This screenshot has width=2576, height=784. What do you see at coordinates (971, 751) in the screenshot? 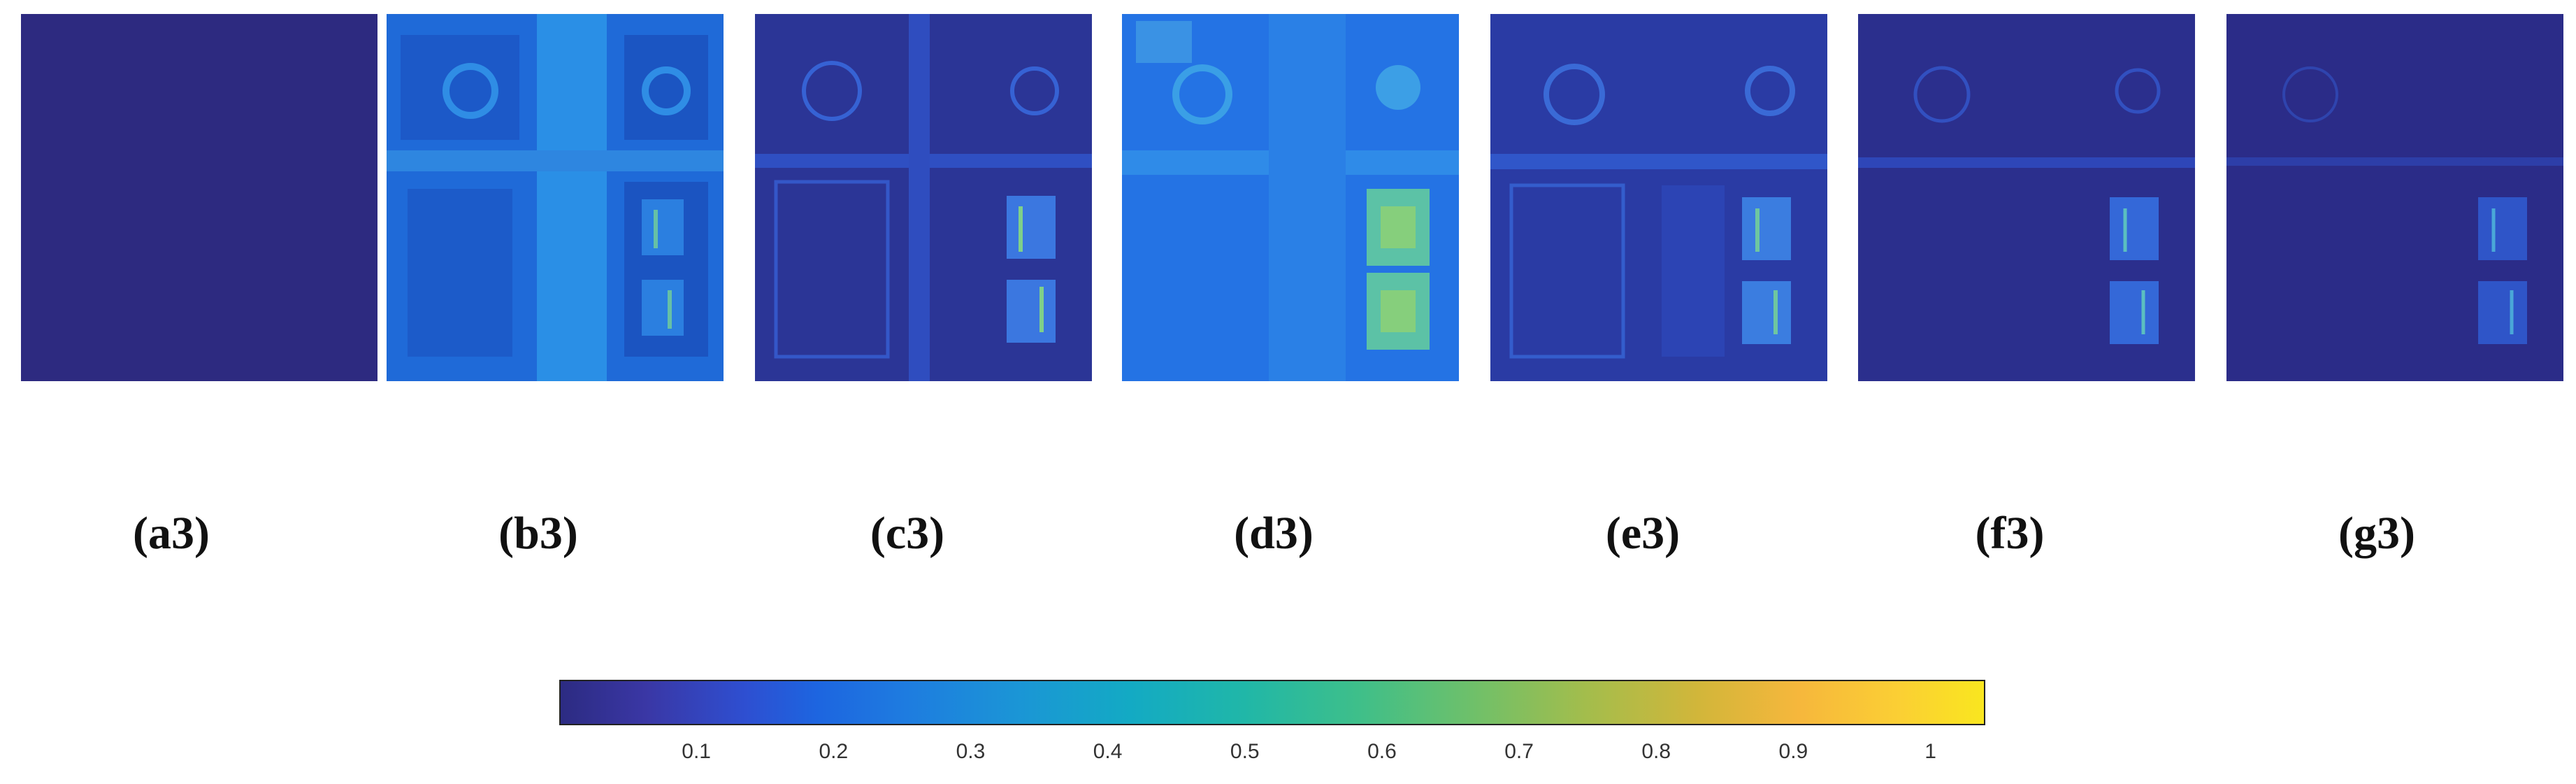
I see `colorbar-tick-label: 0.3` at bounding box center [971, 751].